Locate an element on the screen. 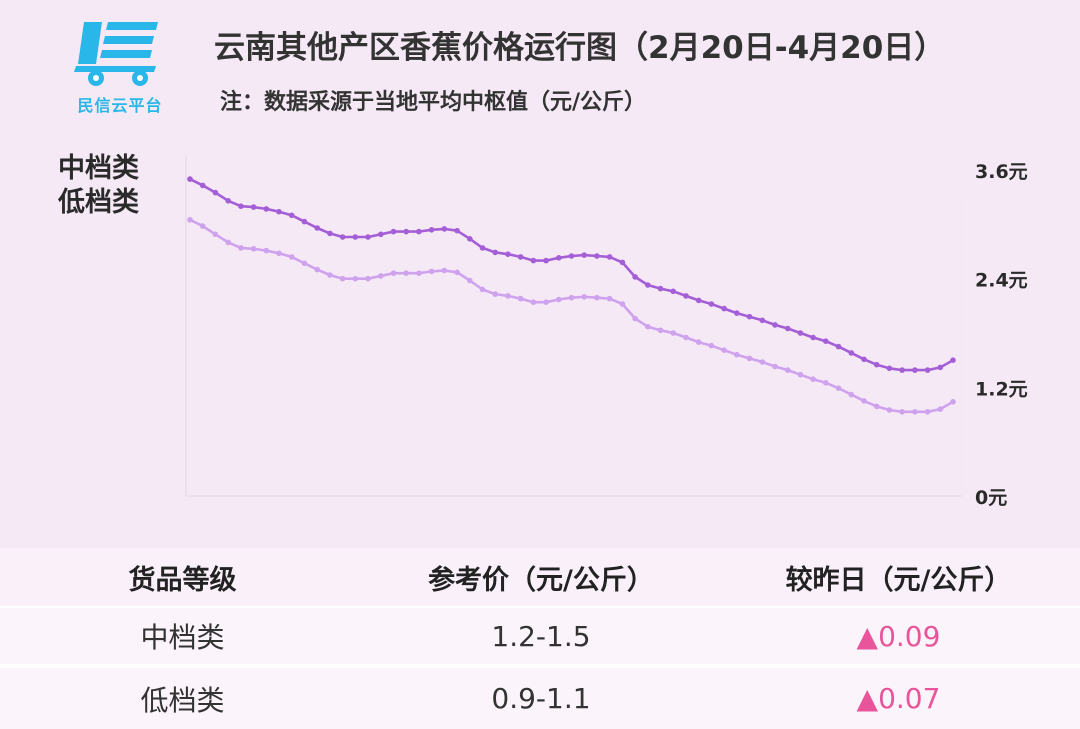  logo: 民信云平台 is located at coordinates (120, 64).